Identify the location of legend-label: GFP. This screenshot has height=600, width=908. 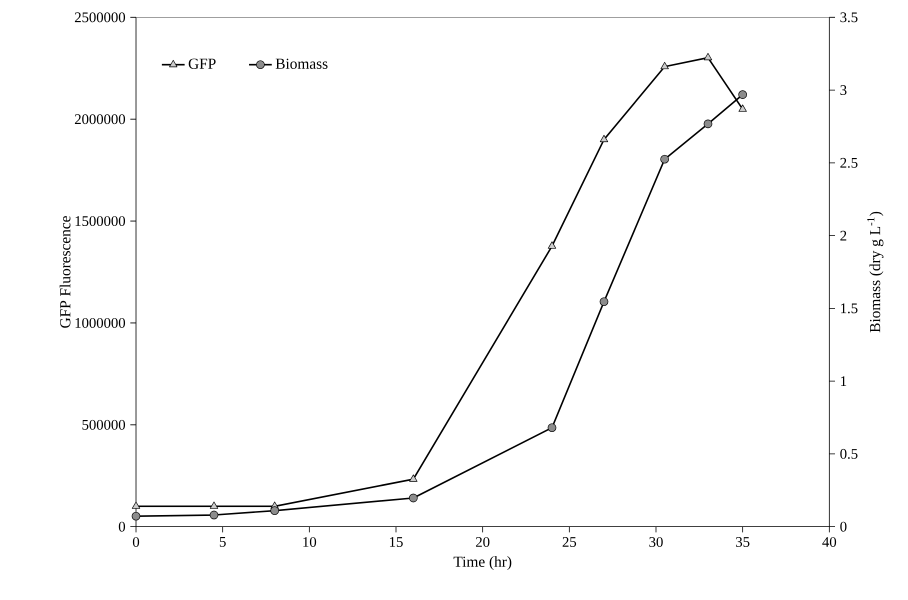
(202, 63).